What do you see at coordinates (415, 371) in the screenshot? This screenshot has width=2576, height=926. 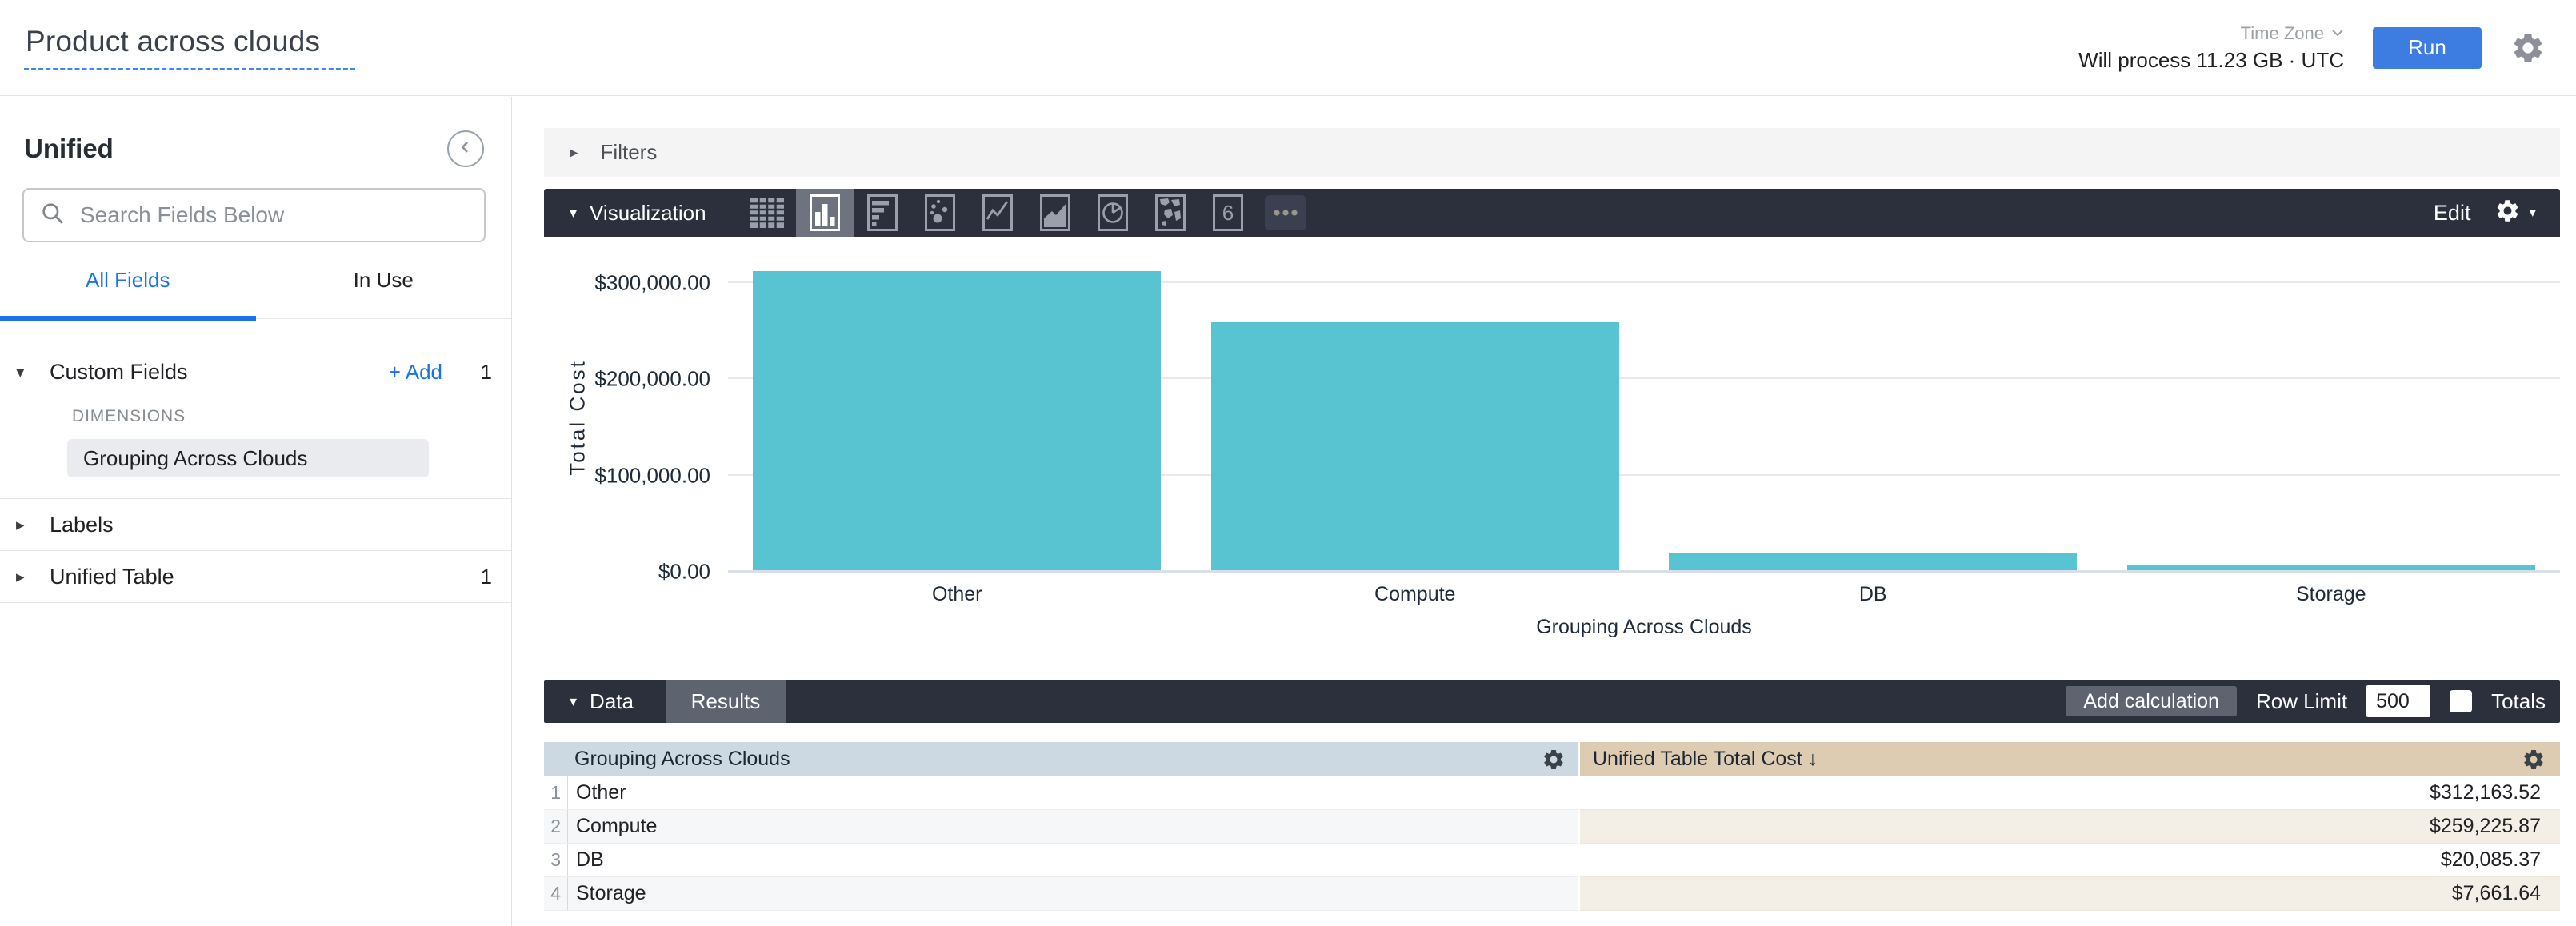 I see `add-custom-field-button: + Add` at bounding box center [415, 371].